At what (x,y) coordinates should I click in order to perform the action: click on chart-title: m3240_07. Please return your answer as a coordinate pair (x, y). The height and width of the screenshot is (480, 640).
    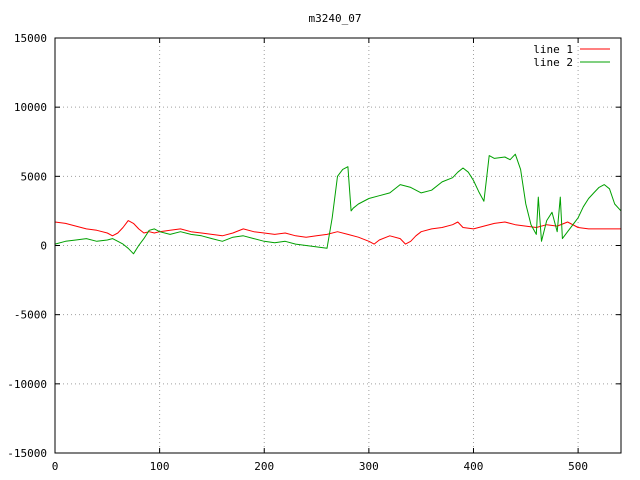
    Looking at the image, I should click on (335, 18).